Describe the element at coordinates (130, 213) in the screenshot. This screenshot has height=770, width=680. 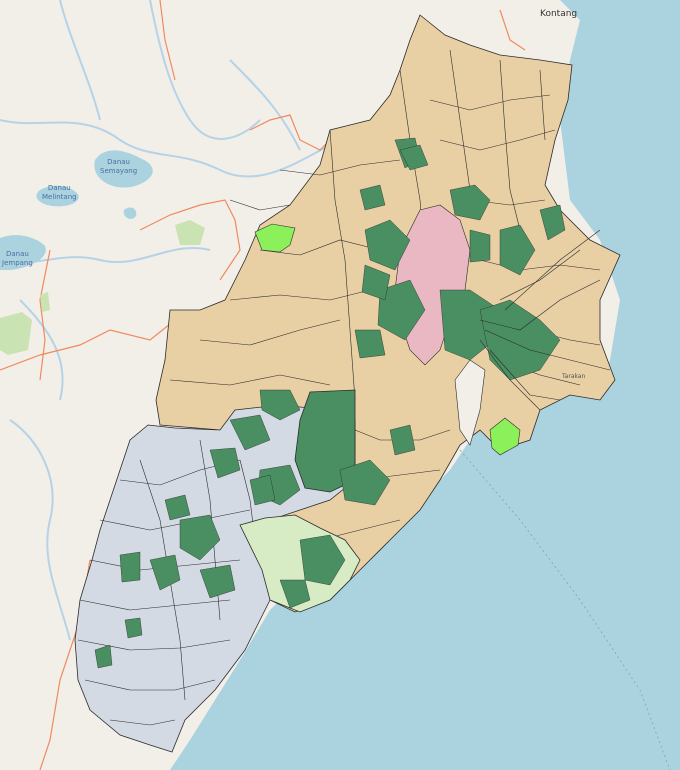
I see `lake-small` at that location.